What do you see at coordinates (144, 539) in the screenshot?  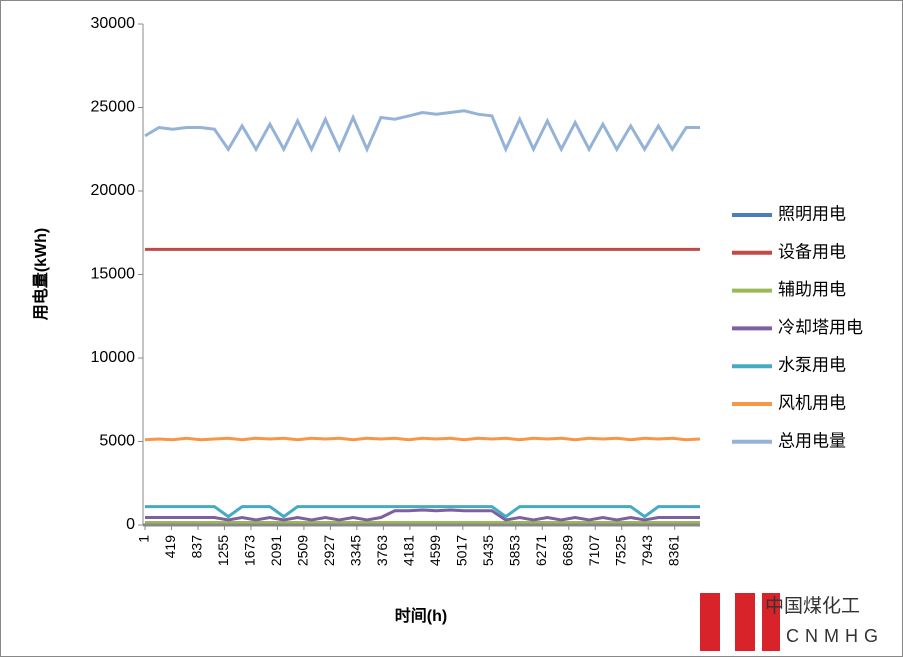 I see `x-tick-label: 1` at bounding box center [144, 539].